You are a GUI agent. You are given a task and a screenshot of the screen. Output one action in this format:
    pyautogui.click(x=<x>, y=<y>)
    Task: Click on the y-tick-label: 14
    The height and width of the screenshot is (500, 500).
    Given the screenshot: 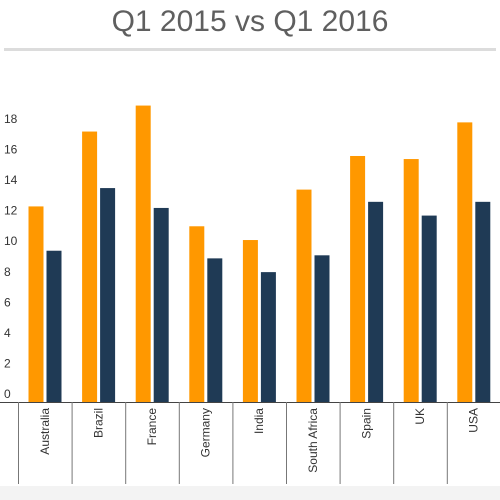 What is the action you would take?
    pyautogui.click(x=11, y=180)
    